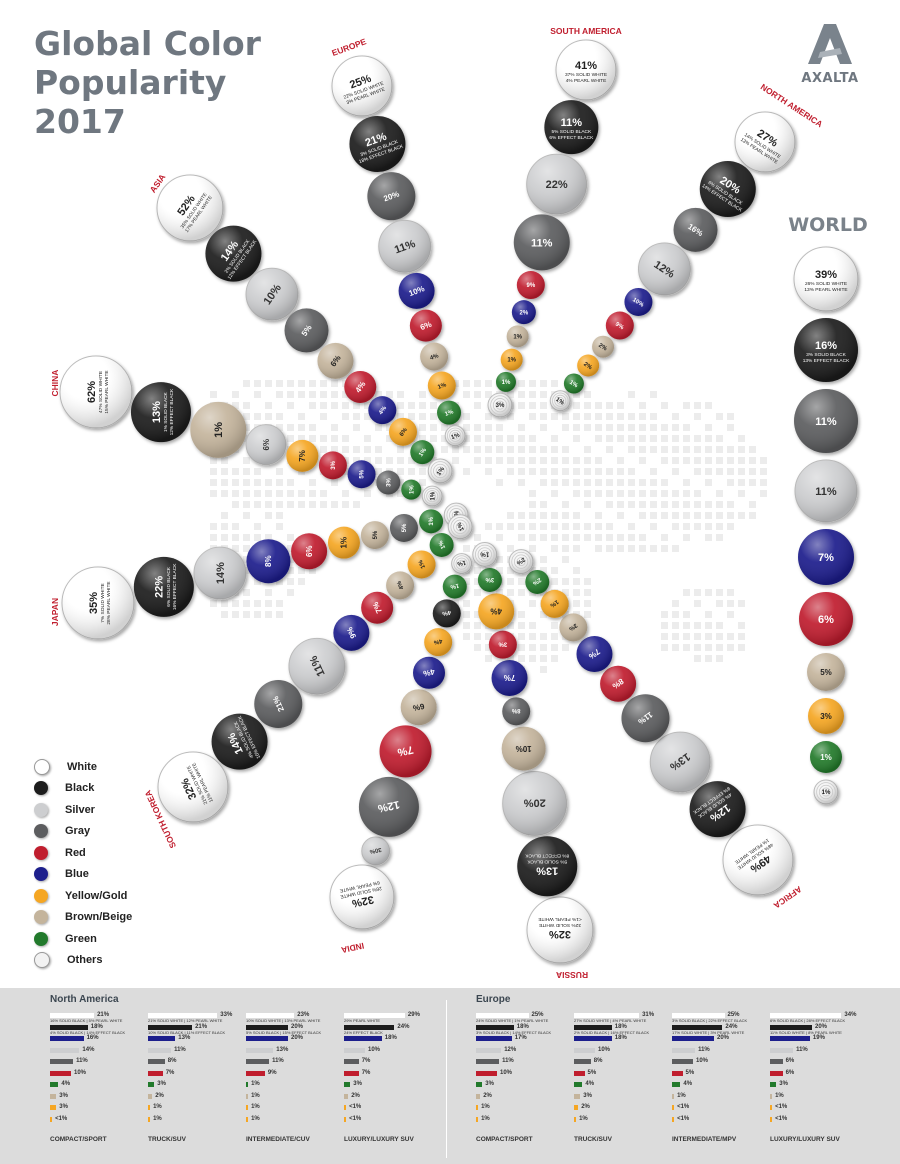  I want to click on panel-title-north-america: North America, so click(84, 999).